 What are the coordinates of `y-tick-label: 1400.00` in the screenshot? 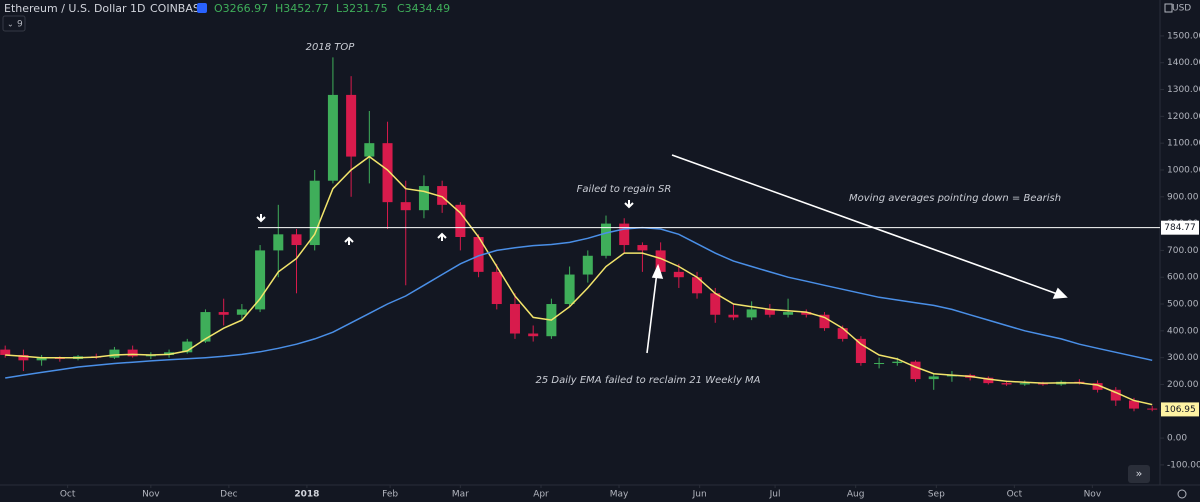 It's located at (1183, 63).